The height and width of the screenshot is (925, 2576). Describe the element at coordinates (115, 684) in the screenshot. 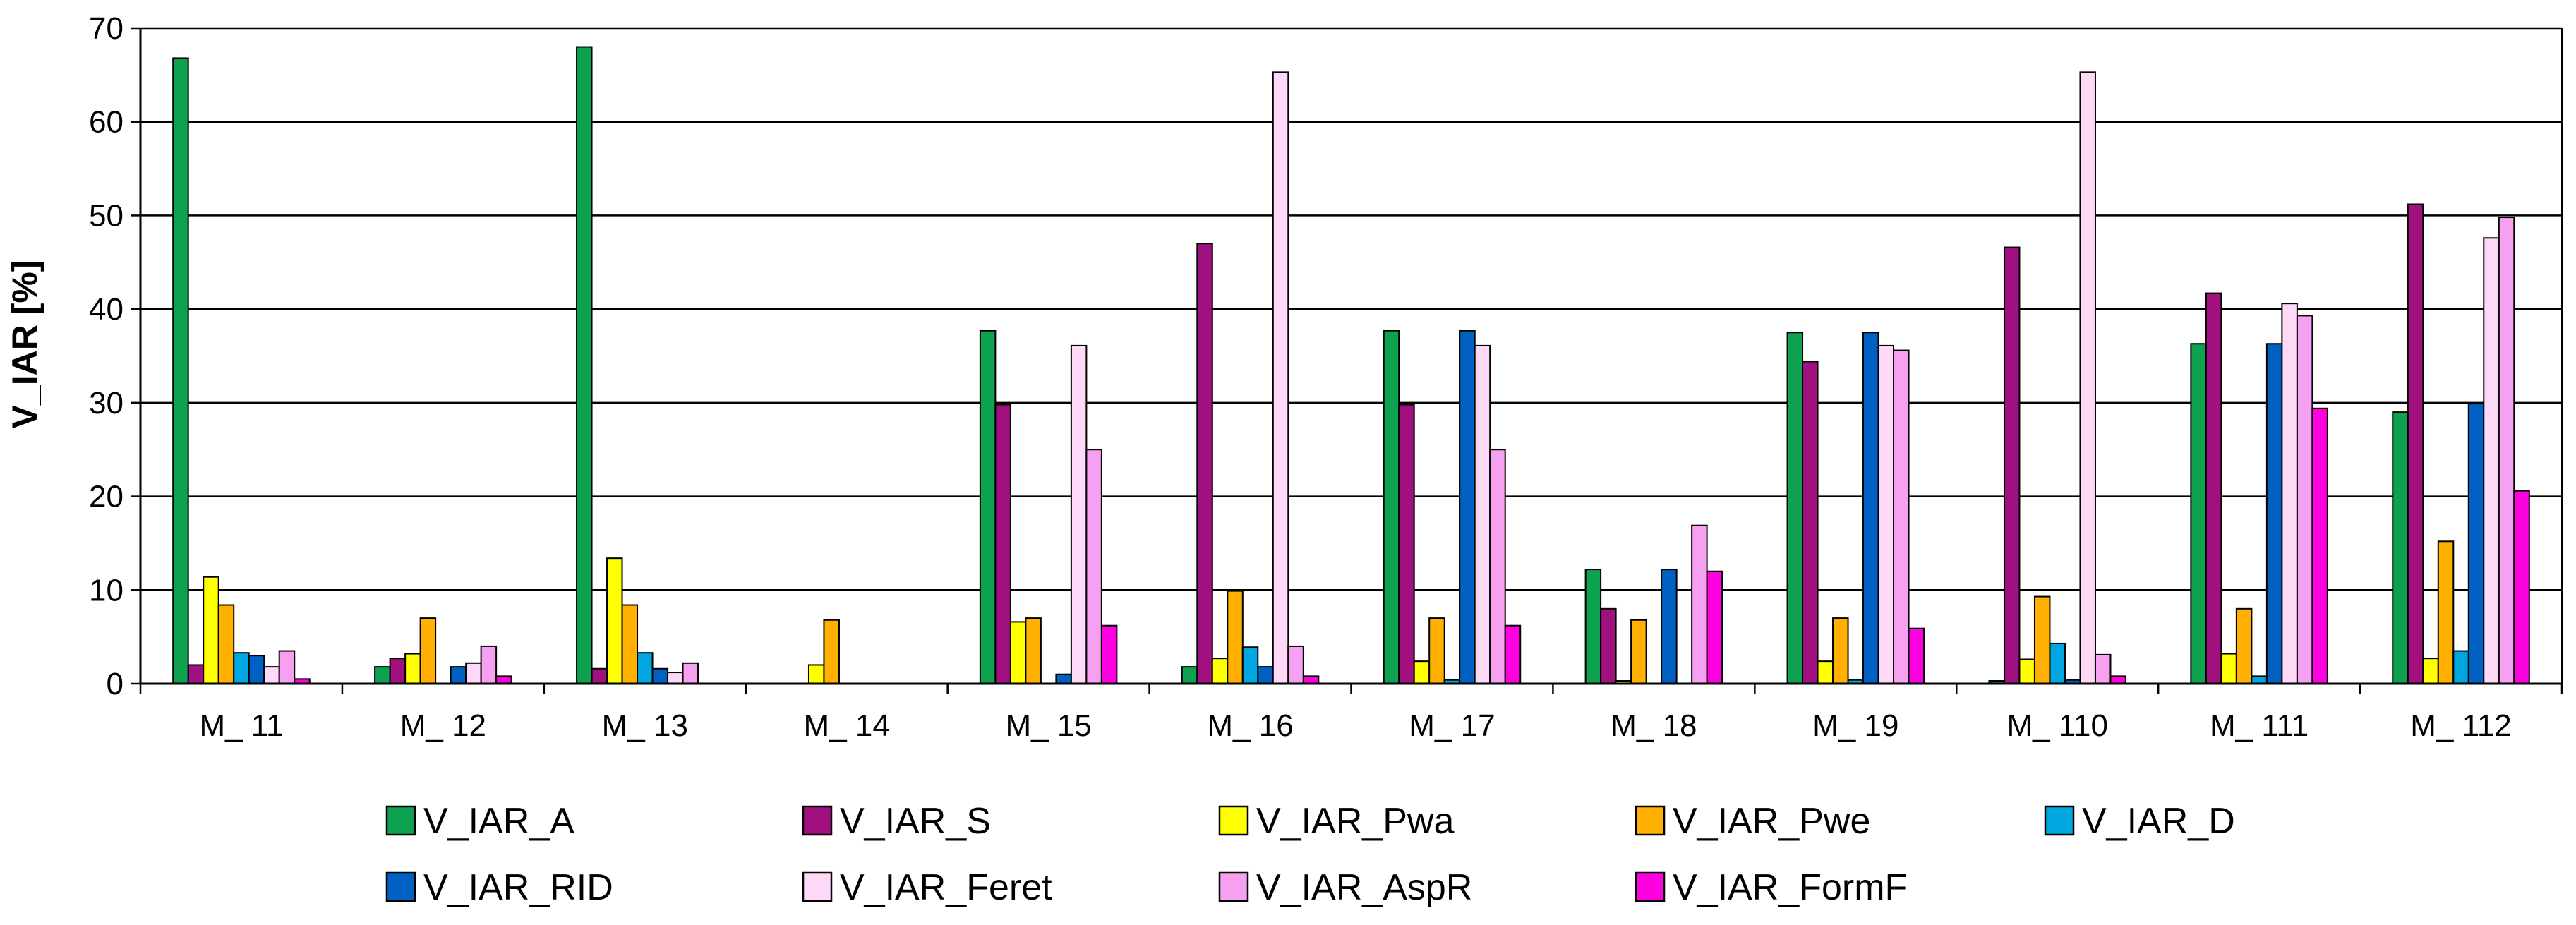

I see `y-tick-label: 0` at that location.